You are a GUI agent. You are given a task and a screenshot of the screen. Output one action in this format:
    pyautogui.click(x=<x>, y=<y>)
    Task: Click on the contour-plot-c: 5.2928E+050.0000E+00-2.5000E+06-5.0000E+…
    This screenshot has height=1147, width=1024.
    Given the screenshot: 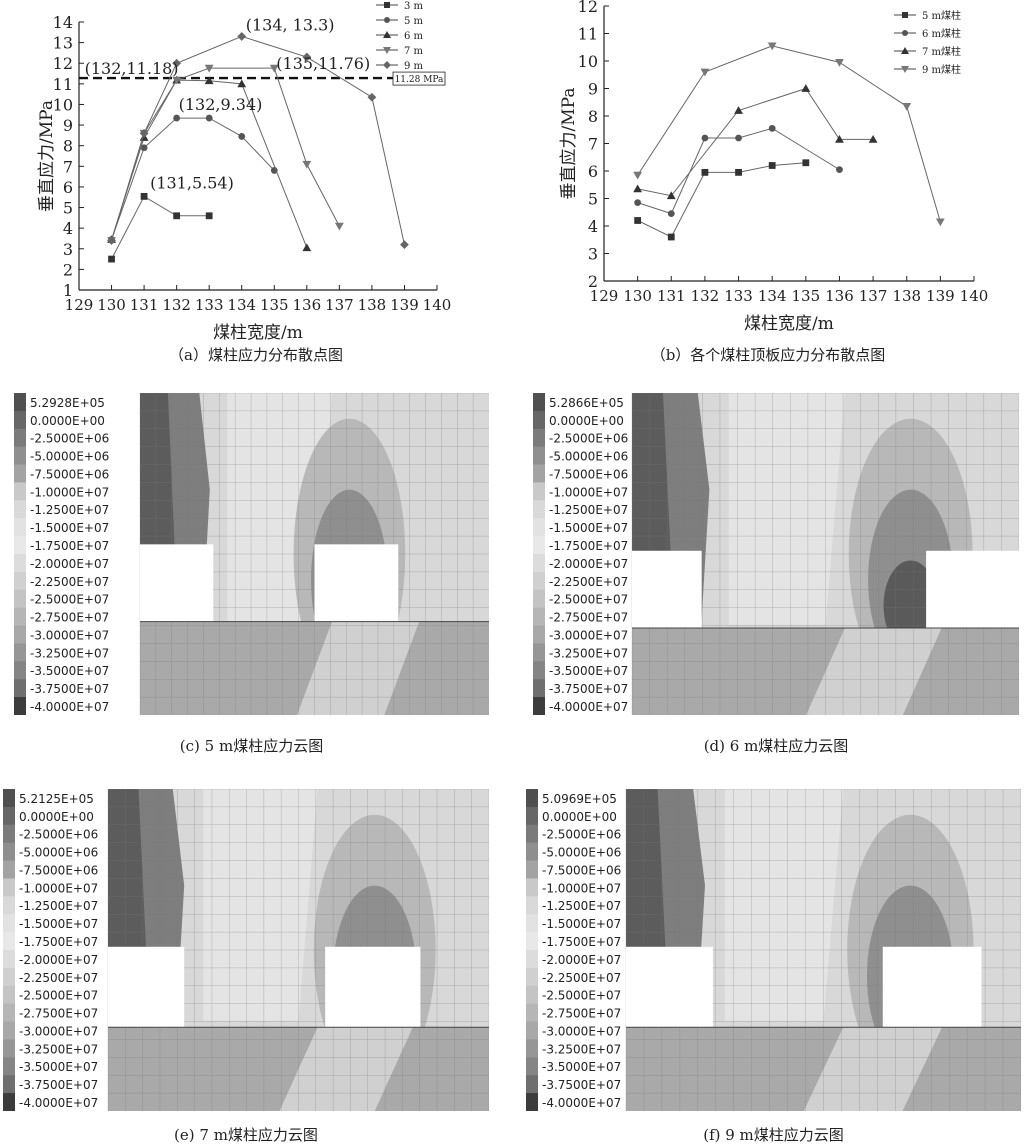 What is the action you would take?
    pyautogui.click(x=251, y=554)
    